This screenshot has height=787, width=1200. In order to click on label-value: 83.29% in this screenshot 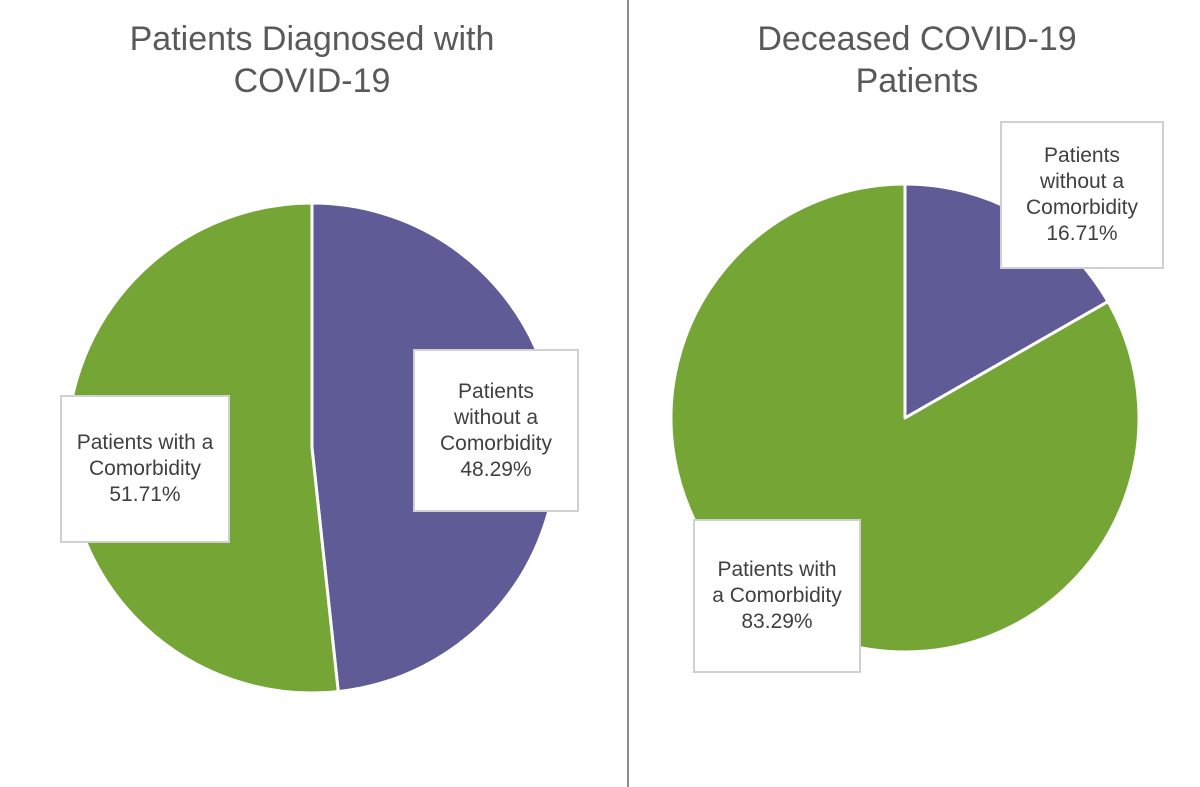, I will do `click(777, 621)`.